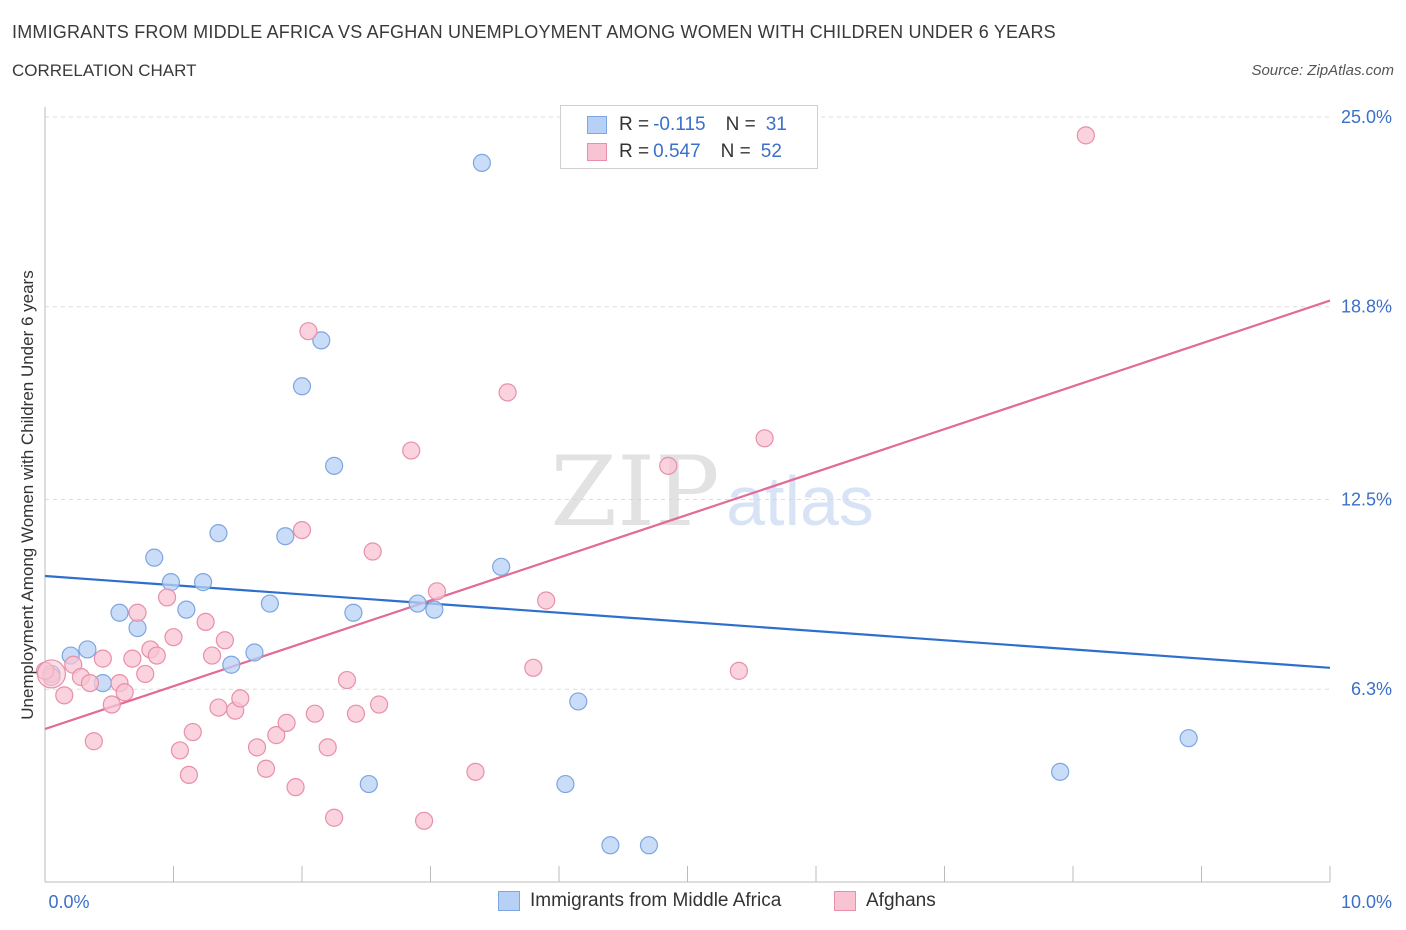 This screenshot has height=930, width=1406. I want to click on r-value-pink: 0.547, so click(677, 151).